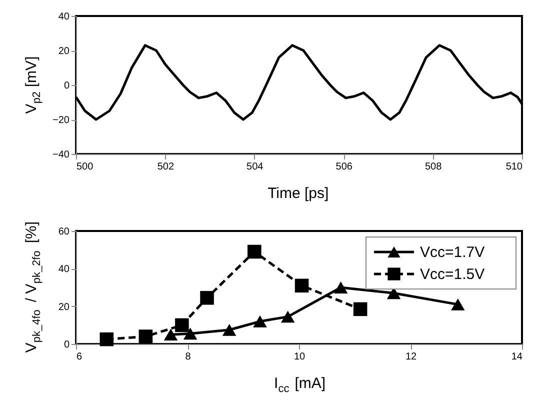 The image size is (542, 415). Describe the element at coordinates (33, 85) in the screenshot. I see `y-axis-title: Vp2 [mV]` at that location.